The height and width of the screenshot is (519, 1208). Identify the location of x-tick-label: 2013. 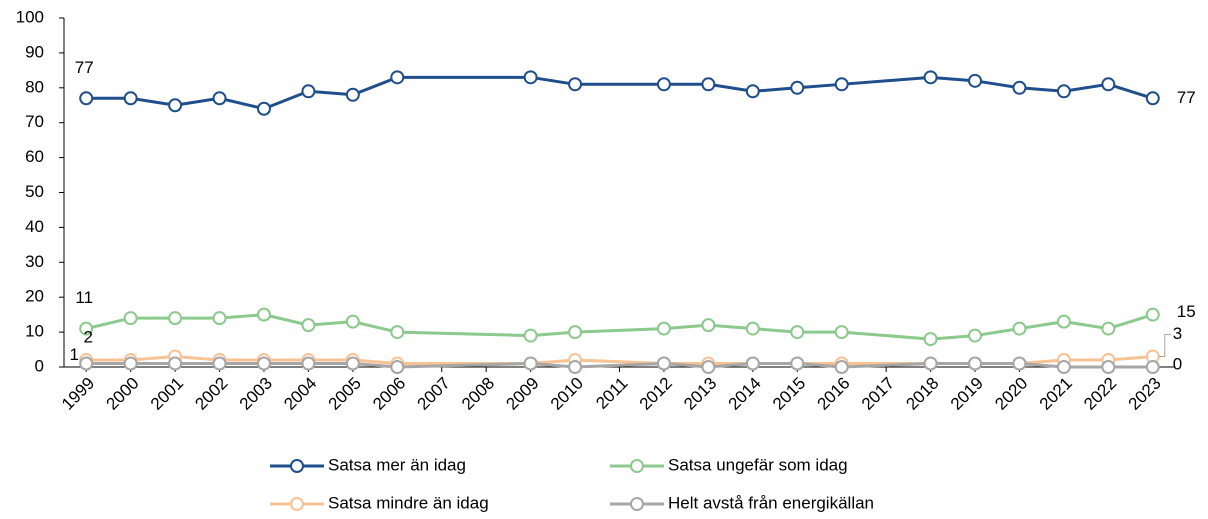
(700, 394).